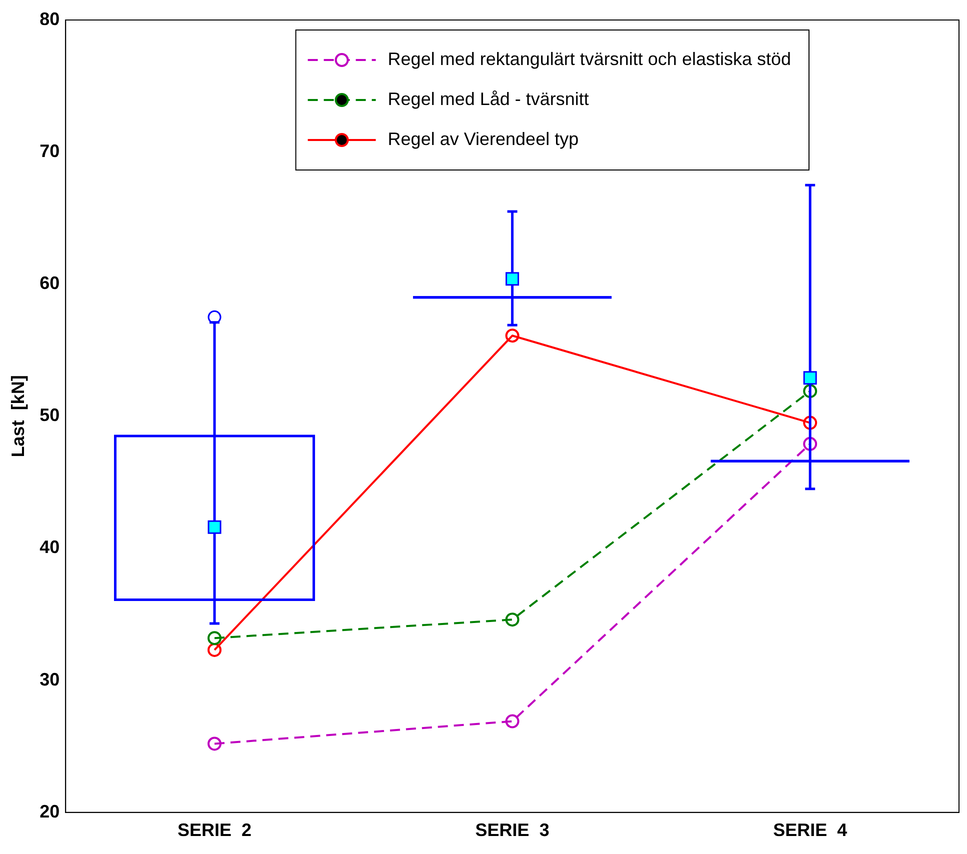  What do you see at coordinates (483, 138) in the screenshot?
I see `legend-label: Regel av Vierendeel typ` at bounding box center [483, 138].